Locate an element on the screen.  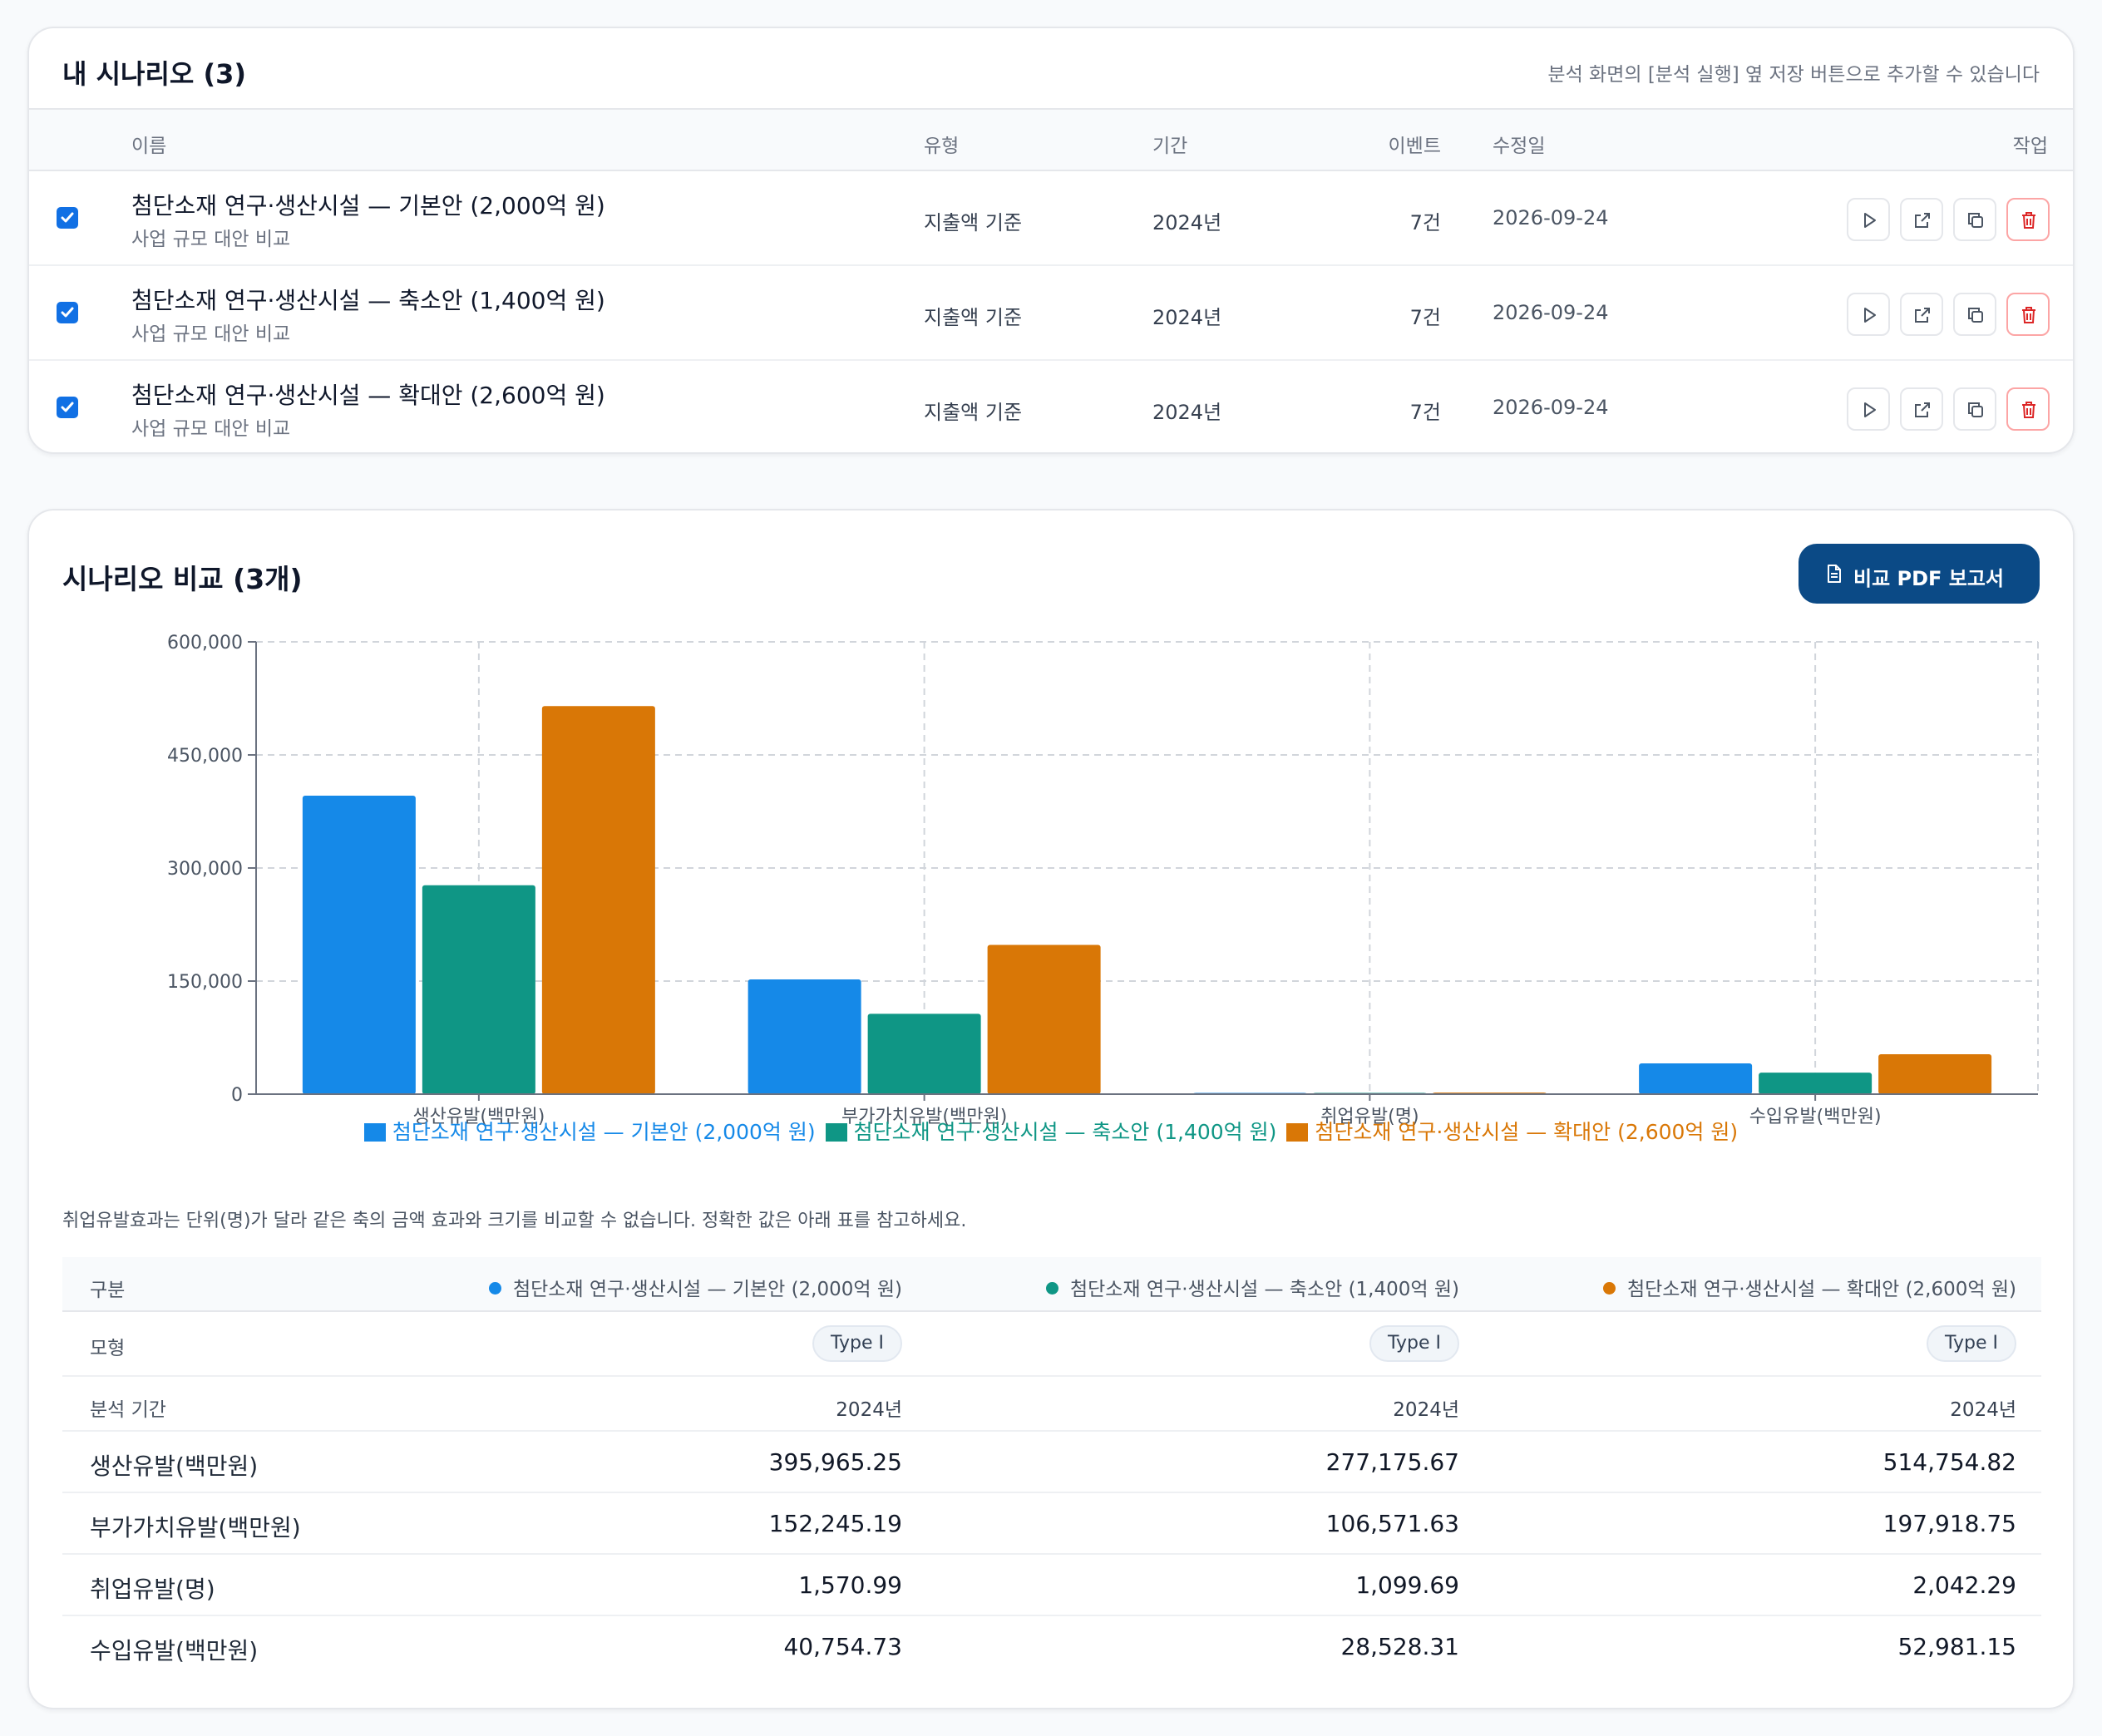
model-label: 모형 is located at coordinates (108, 1348).